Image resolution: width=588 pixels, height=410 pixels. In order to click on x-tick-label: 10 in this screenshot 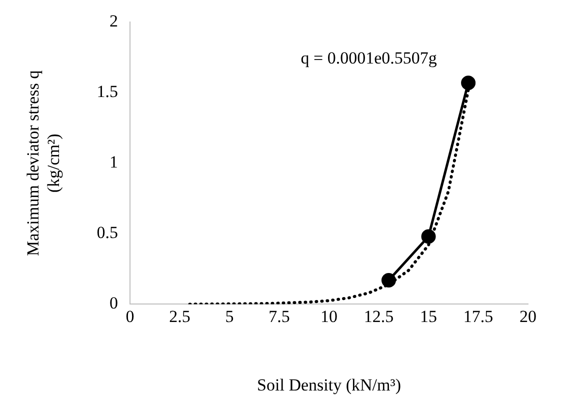, I will do `click(329, 316)`.